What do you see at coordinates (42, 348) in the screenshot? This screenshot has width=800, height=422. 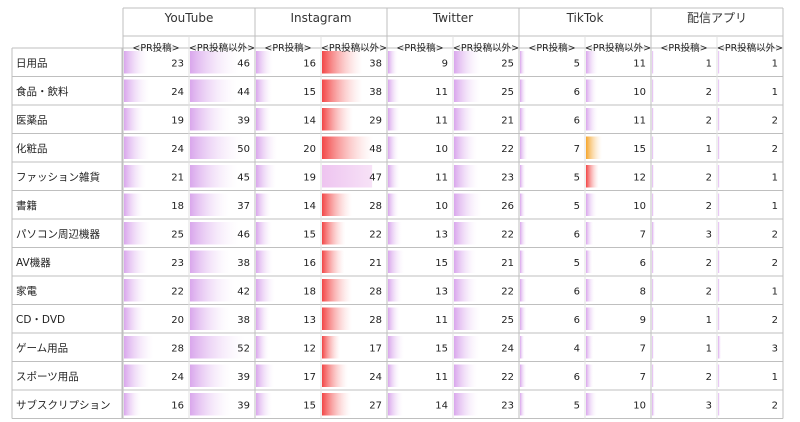 I see `category-label: ゲーム用品` at bounding box center [42, 348].